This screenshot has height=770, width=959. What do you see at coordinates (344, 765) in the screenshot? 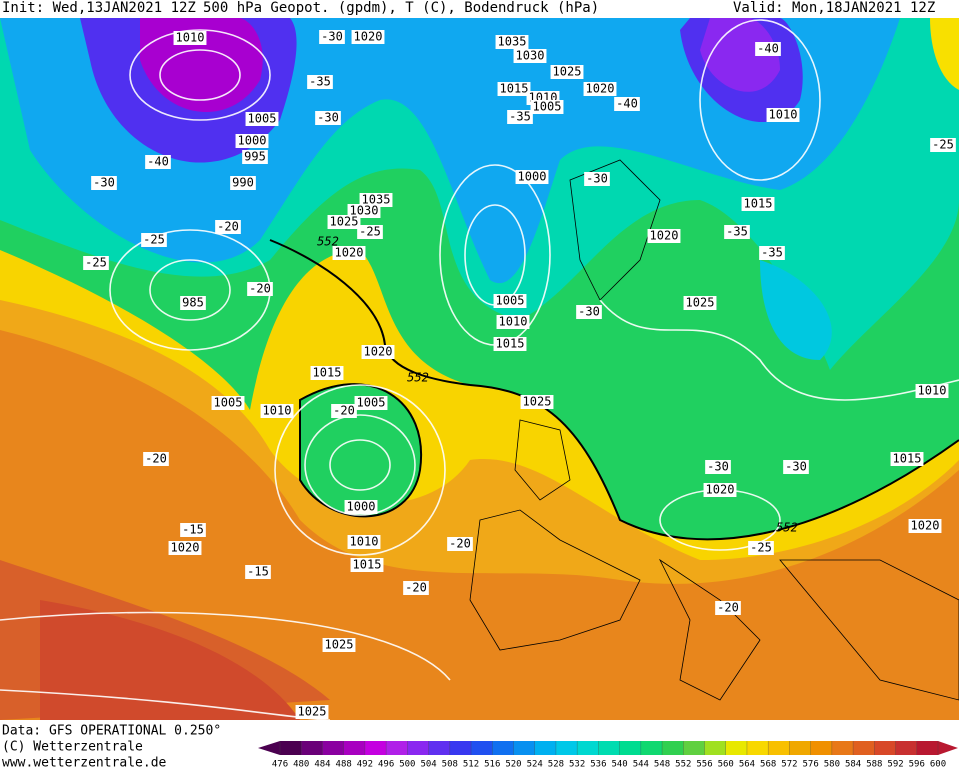
I see `colorbar-tick-label: 488` at bounding box center [344, 765].